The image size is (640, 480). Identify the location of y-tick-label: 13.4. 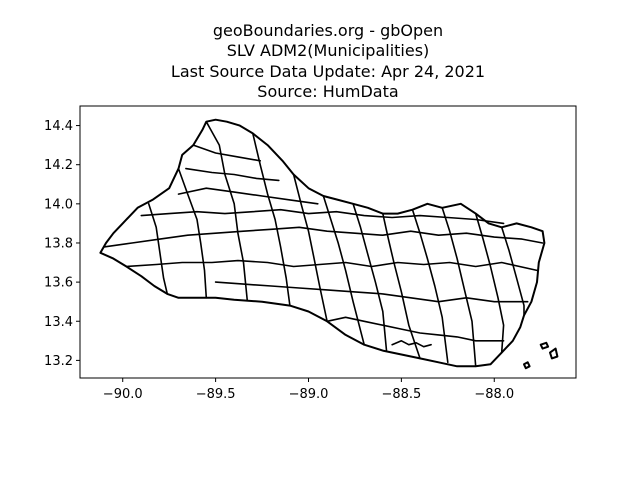
(58, 322).